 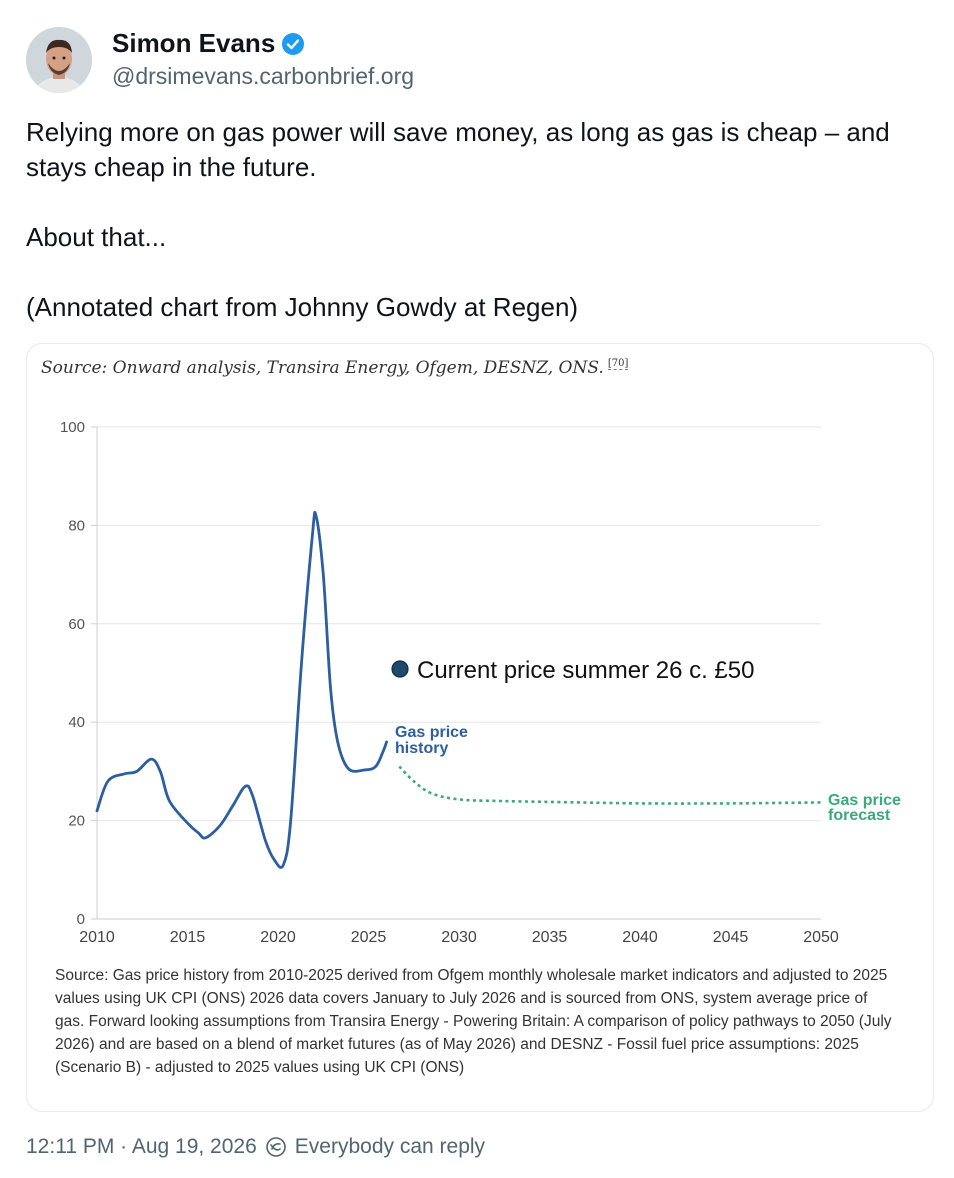 What do you see at coordinates (97, 937) in the screenshot?
I see `x-tick-label-2010: 2010` at bounding box center [97, 937].